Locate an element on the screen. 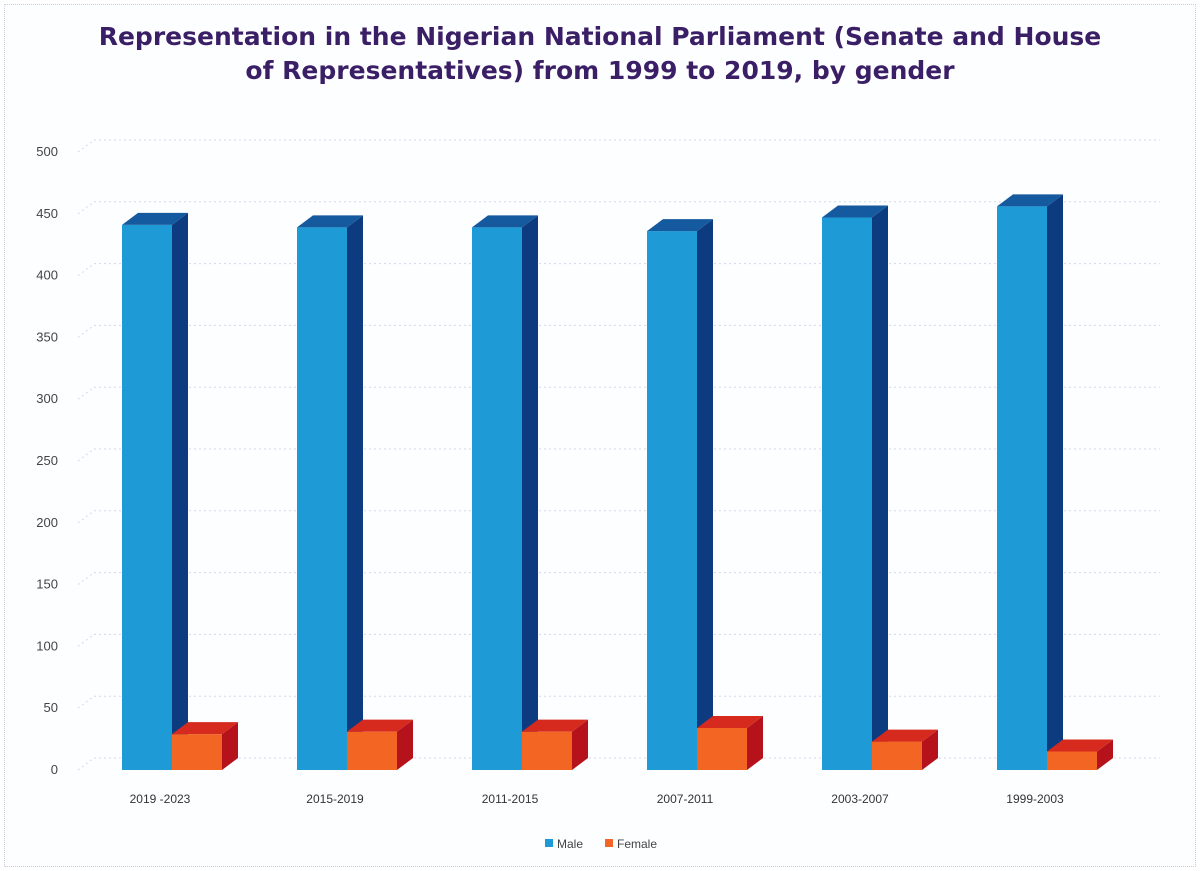 This screenshot has height=871, width=1200. legend-label-female: Female is located at coordinates (637, 844).